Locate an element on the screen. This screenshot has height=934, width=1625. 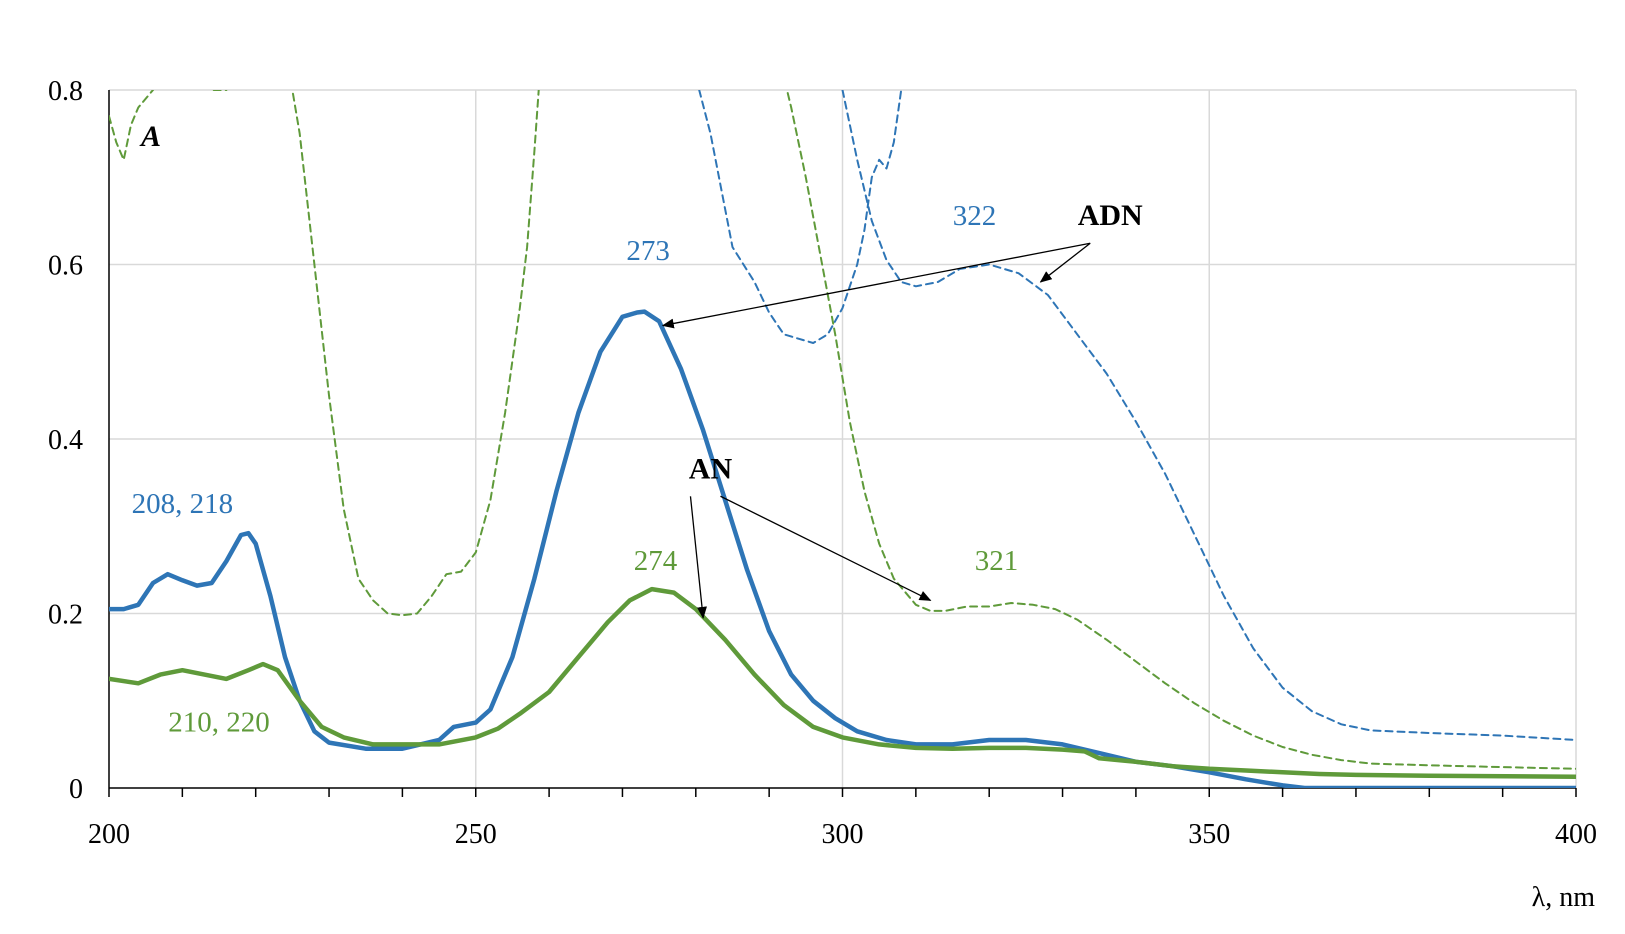
x-tick-label: 250 is located at coordinates (476, 834).